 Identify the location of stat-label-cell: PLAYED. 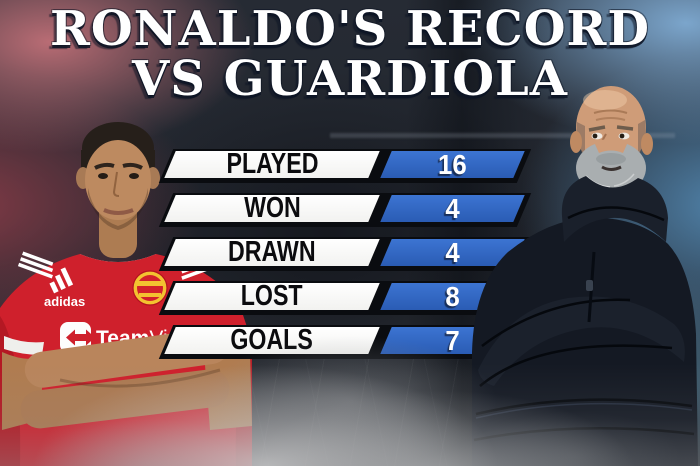
(272, 164).